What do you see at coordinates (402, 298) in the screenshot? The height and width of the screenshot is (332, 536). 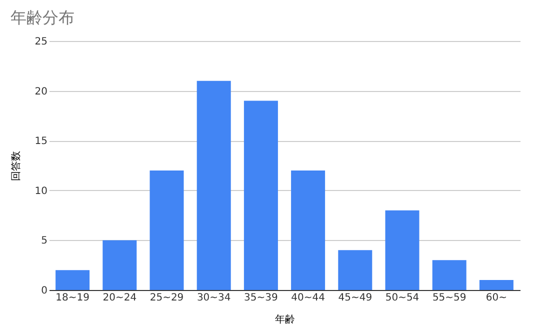 I see `x-tick-label: 50~54` at bounding box center [402, 298].